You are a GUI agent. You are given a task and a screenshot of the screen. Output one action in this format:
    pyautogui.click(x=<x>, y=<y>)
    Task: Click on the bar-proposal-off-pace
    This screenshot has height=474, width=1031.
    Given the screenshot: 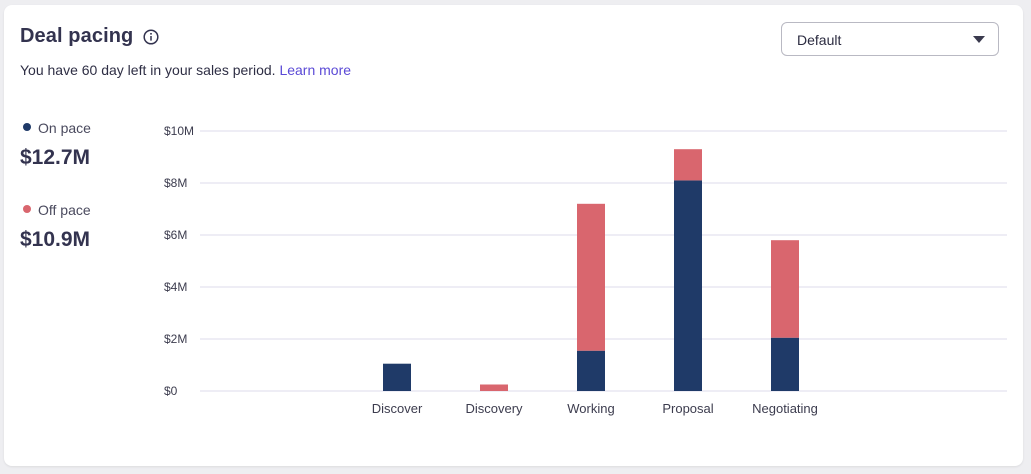 What is the action you would take?
    pyautogui.click(x=688, y=165)
    